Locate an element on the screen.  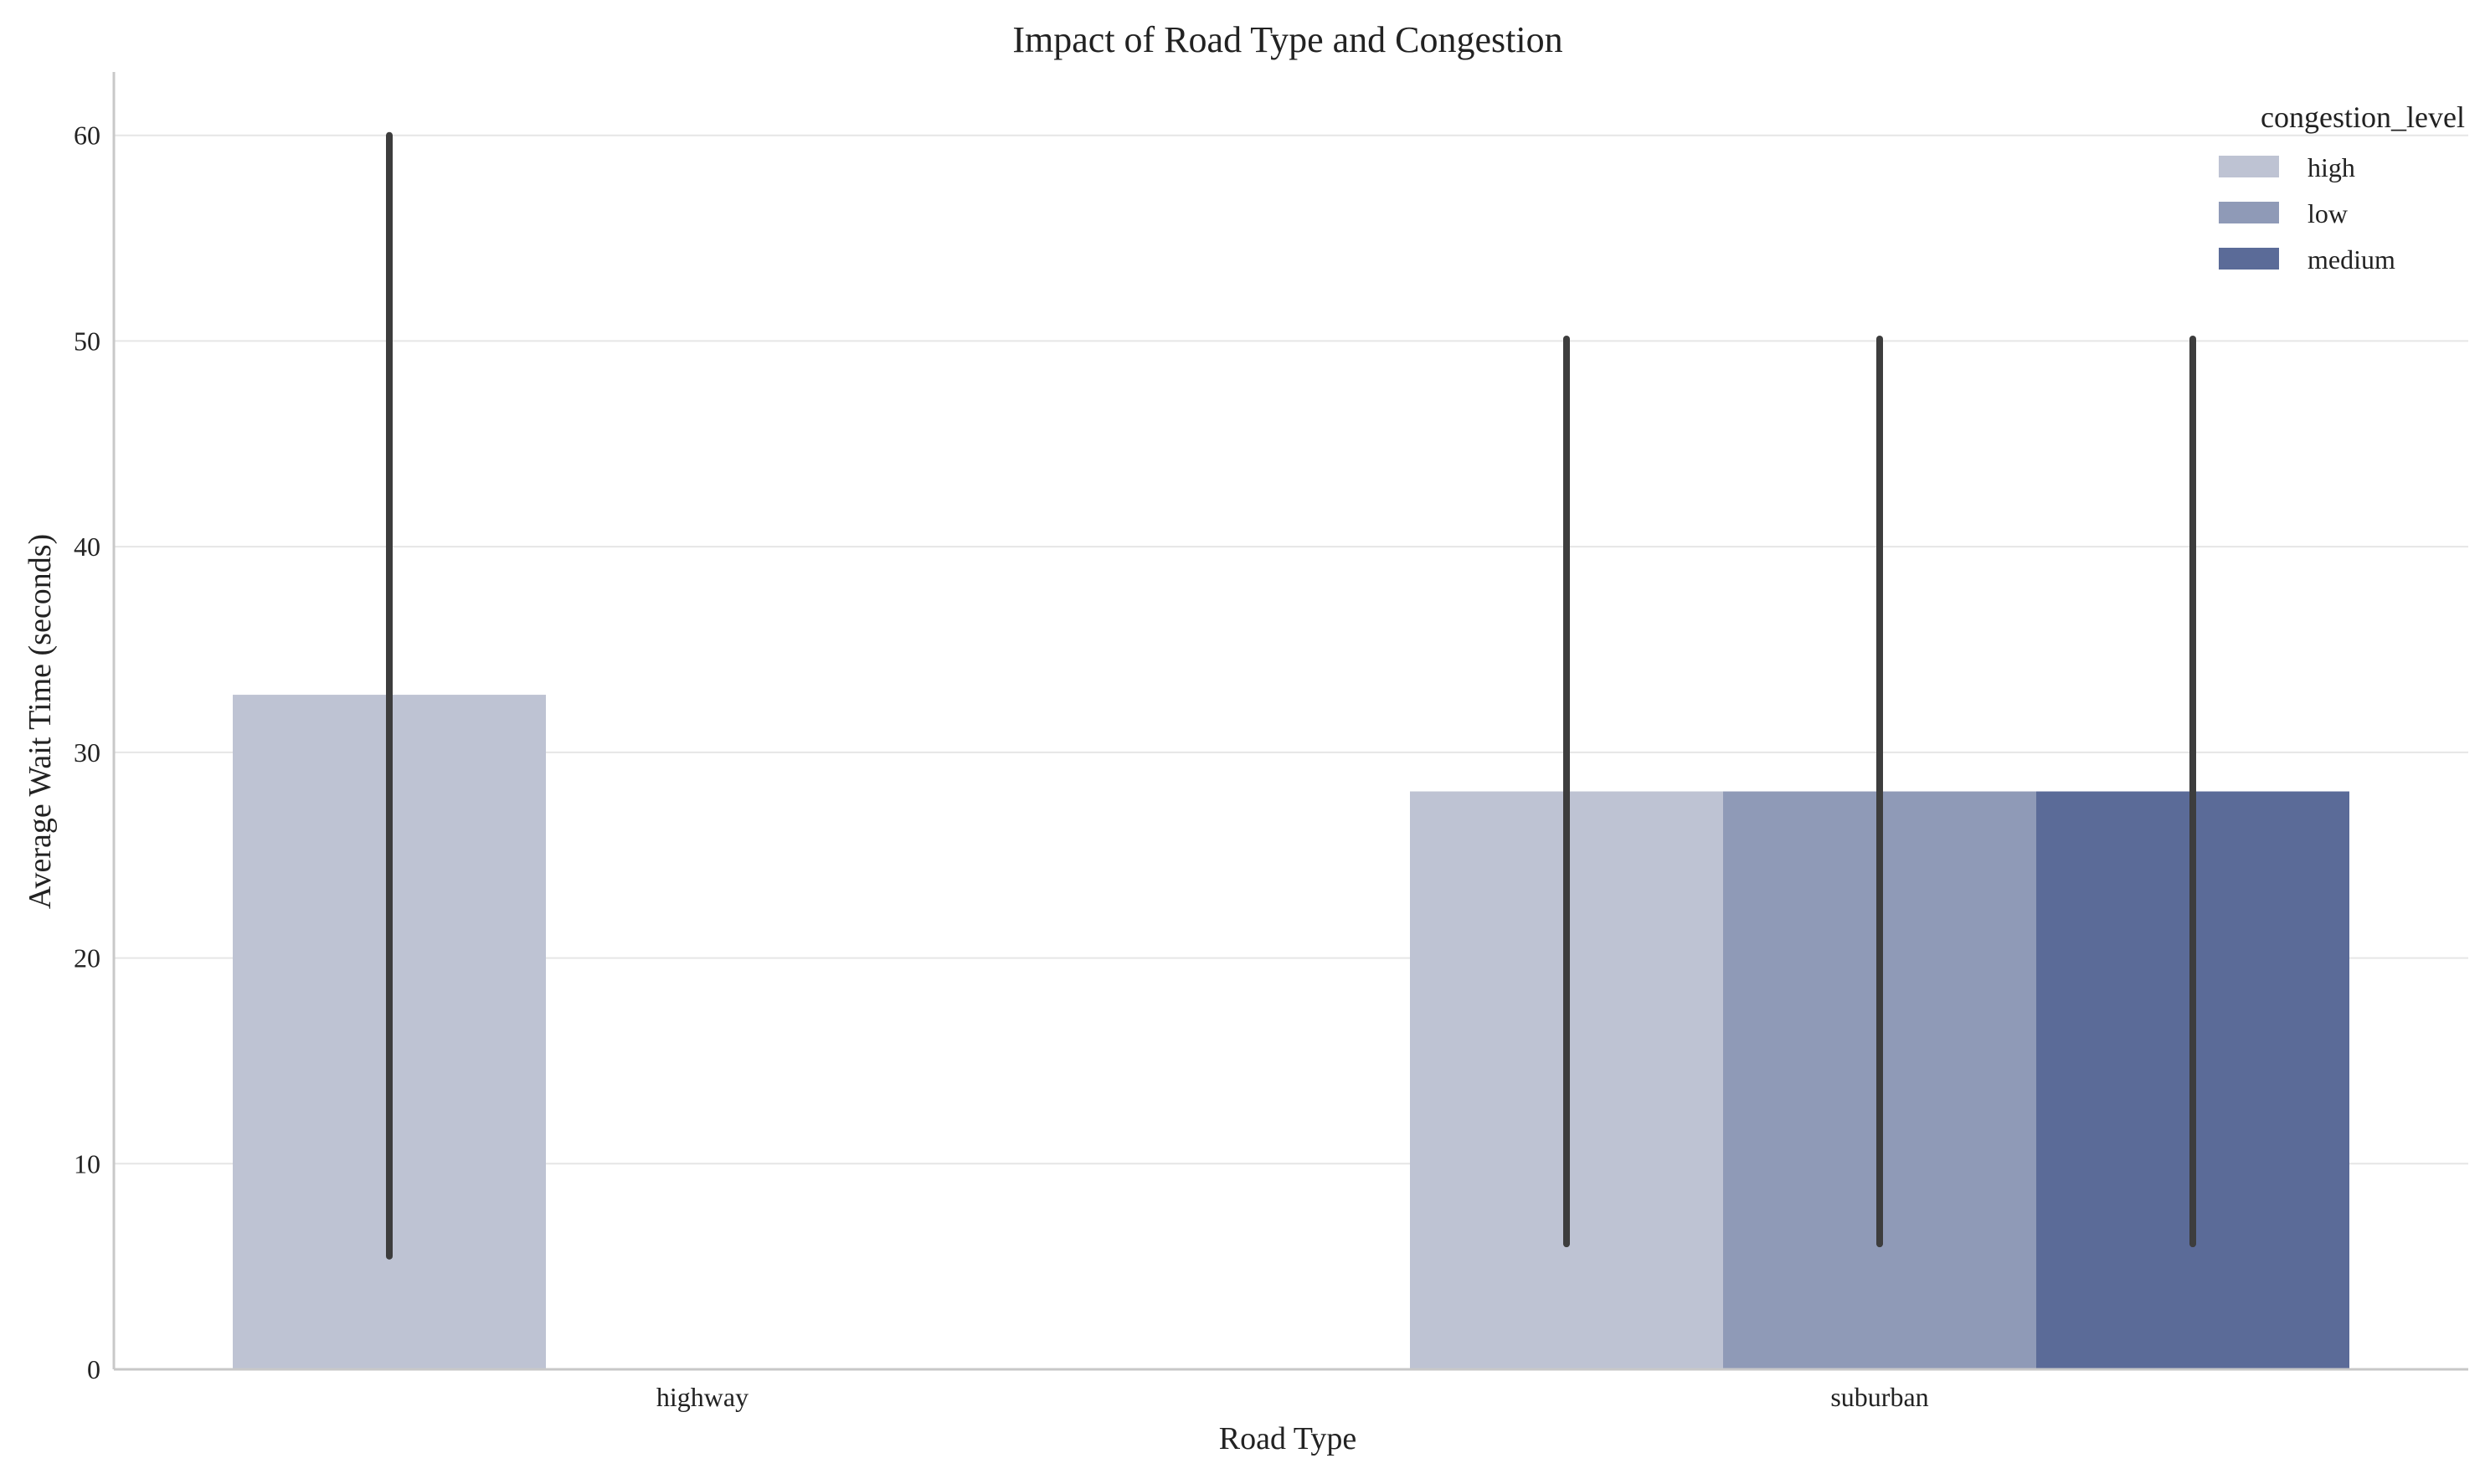
legend-swatch-medium is located at coordinates (2249, 259).